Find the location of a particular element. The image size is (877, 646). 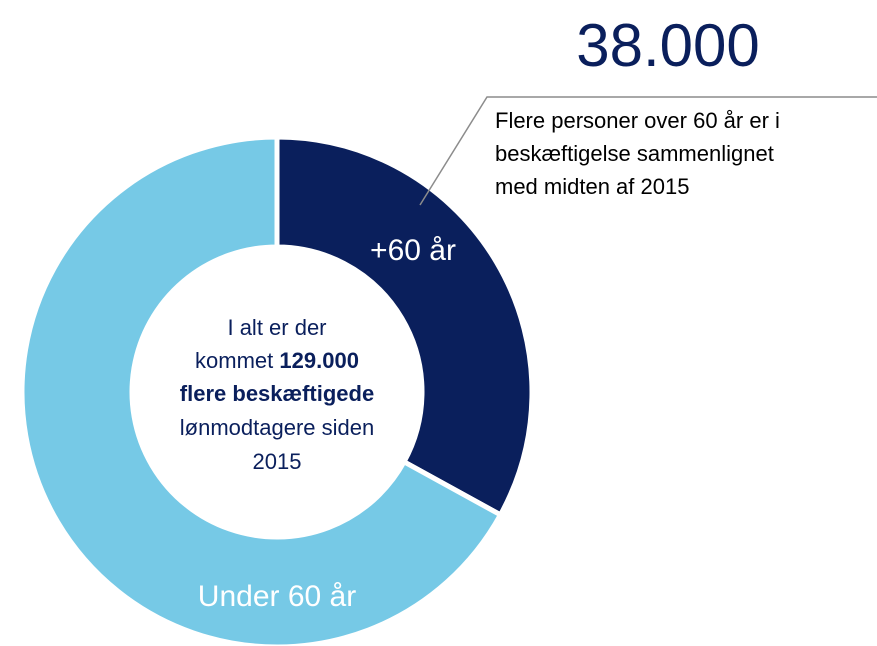

annotation-value: 38.000 is located at coordinates (668, 45).